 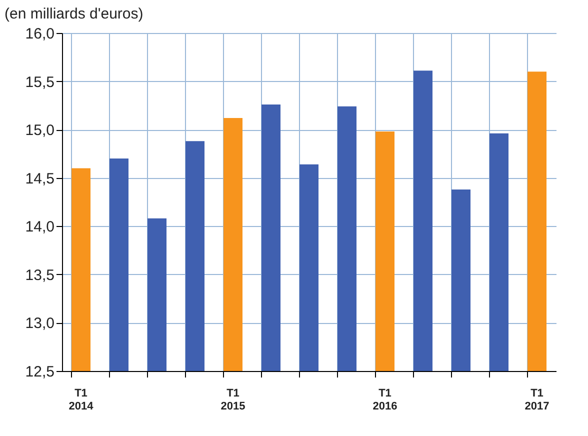 What do you see at coordinates (233, 400) in the screenshot?
I see `x-tick-label: T1 2015` at bounding box center [233, 400].